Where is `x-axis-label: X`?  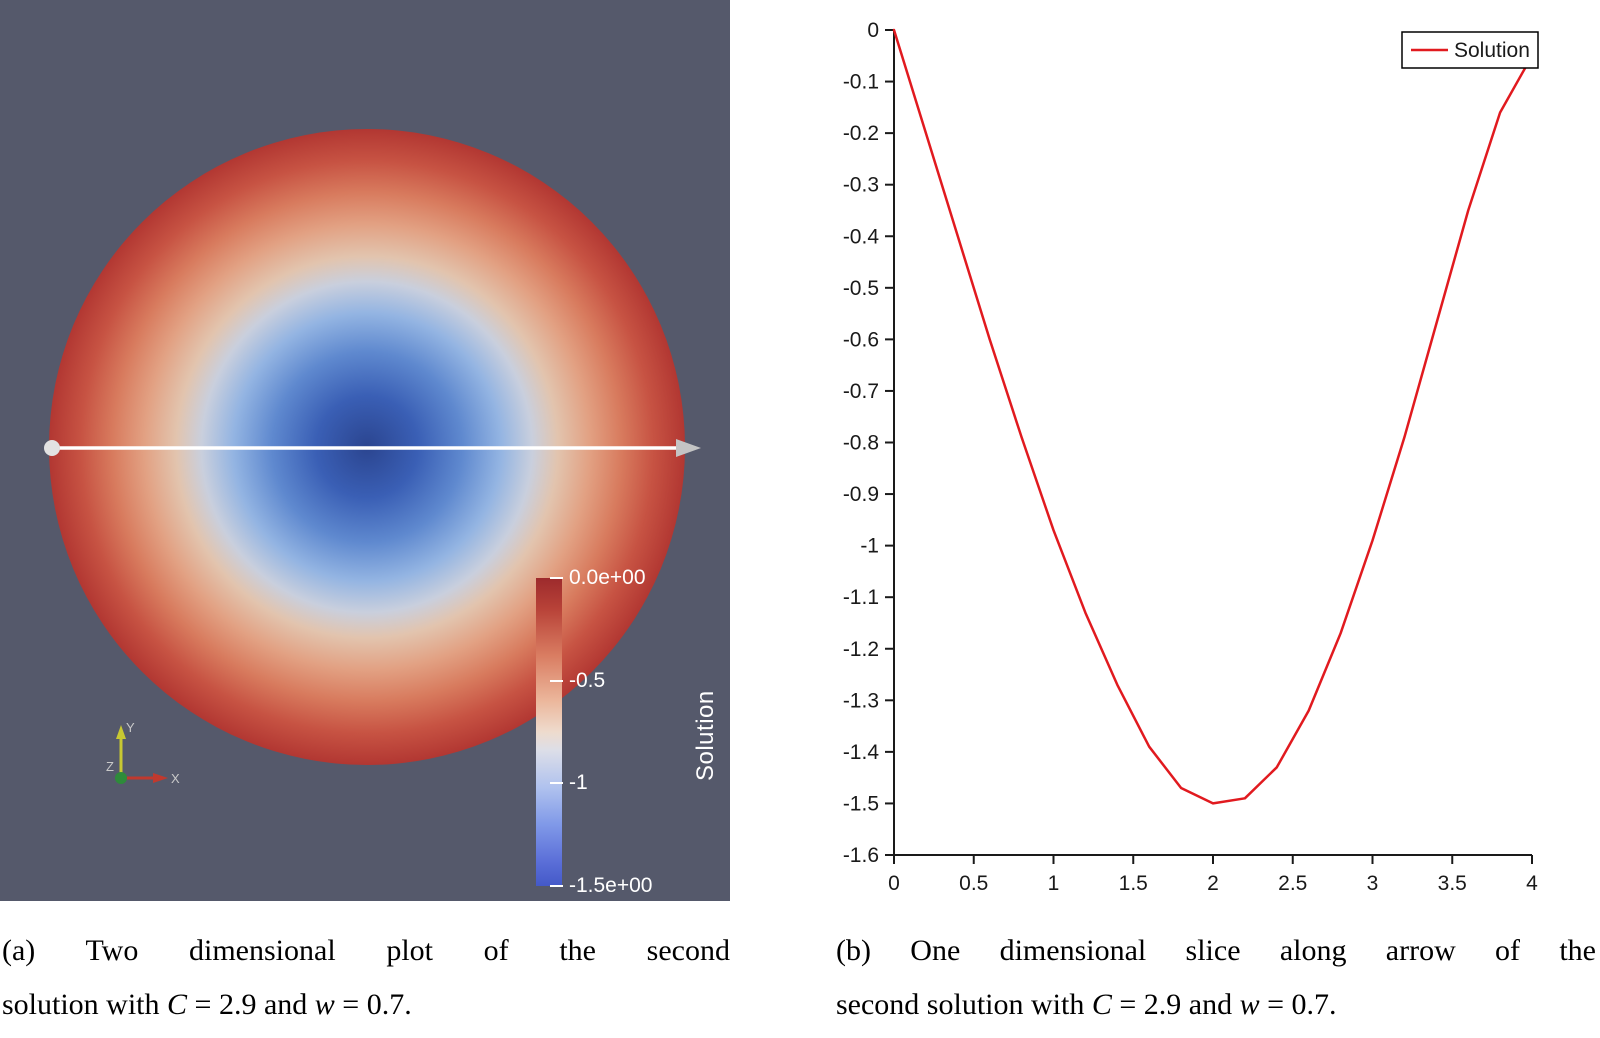 x-axis-label: X is located at coordinates (175, 778).